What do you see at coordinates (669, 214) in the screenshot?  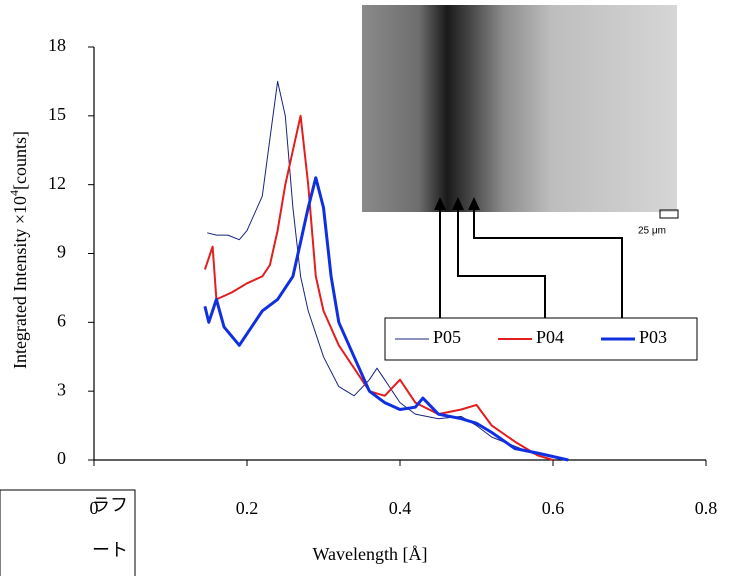 I see `scale-bar` at bounding box center [669, 214].